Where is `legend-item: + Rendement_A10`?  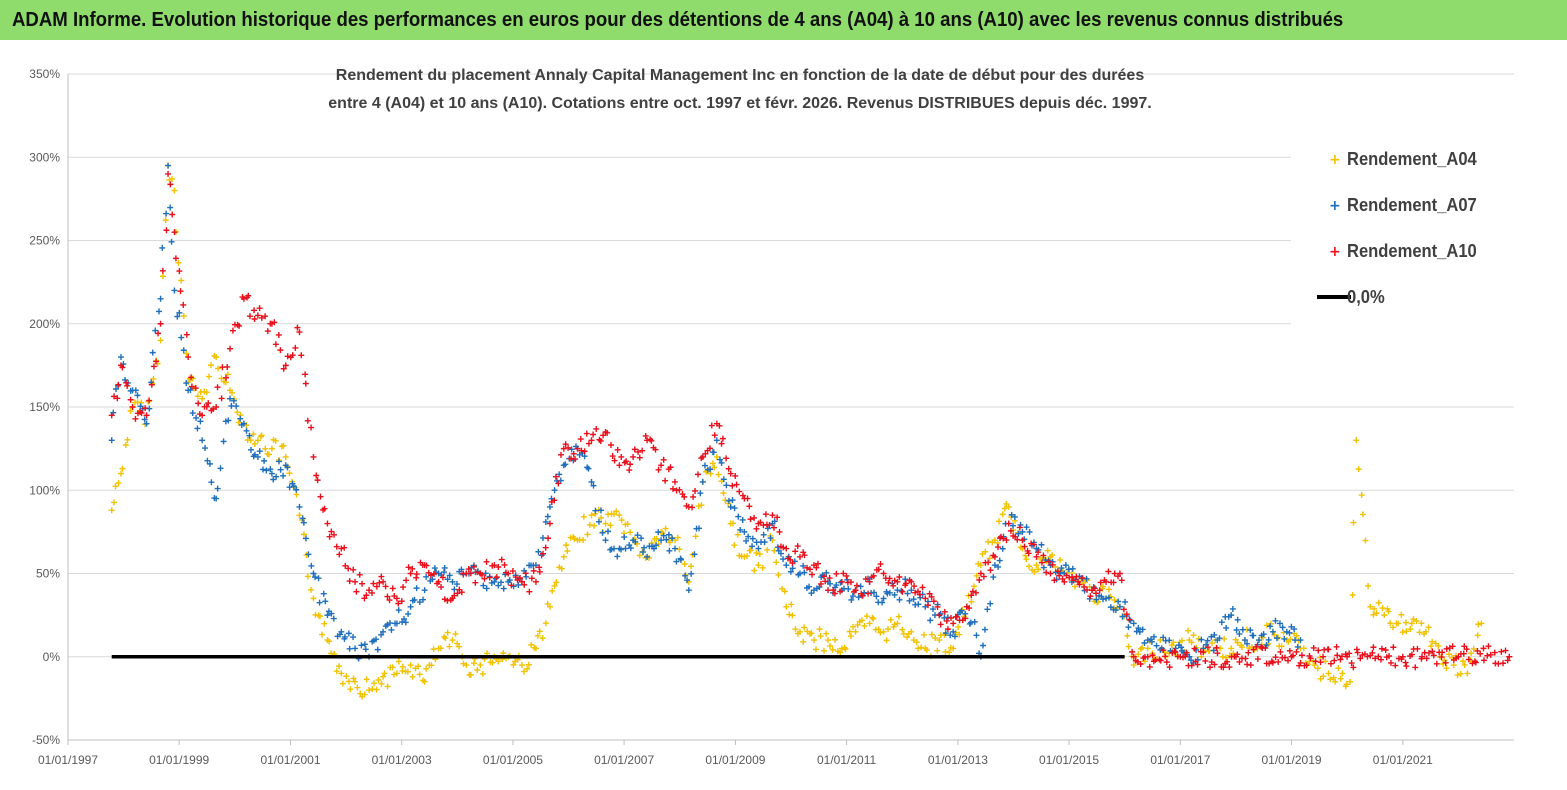
legend-item: + Rendement_A10 is located at coordinates (1389, 251).